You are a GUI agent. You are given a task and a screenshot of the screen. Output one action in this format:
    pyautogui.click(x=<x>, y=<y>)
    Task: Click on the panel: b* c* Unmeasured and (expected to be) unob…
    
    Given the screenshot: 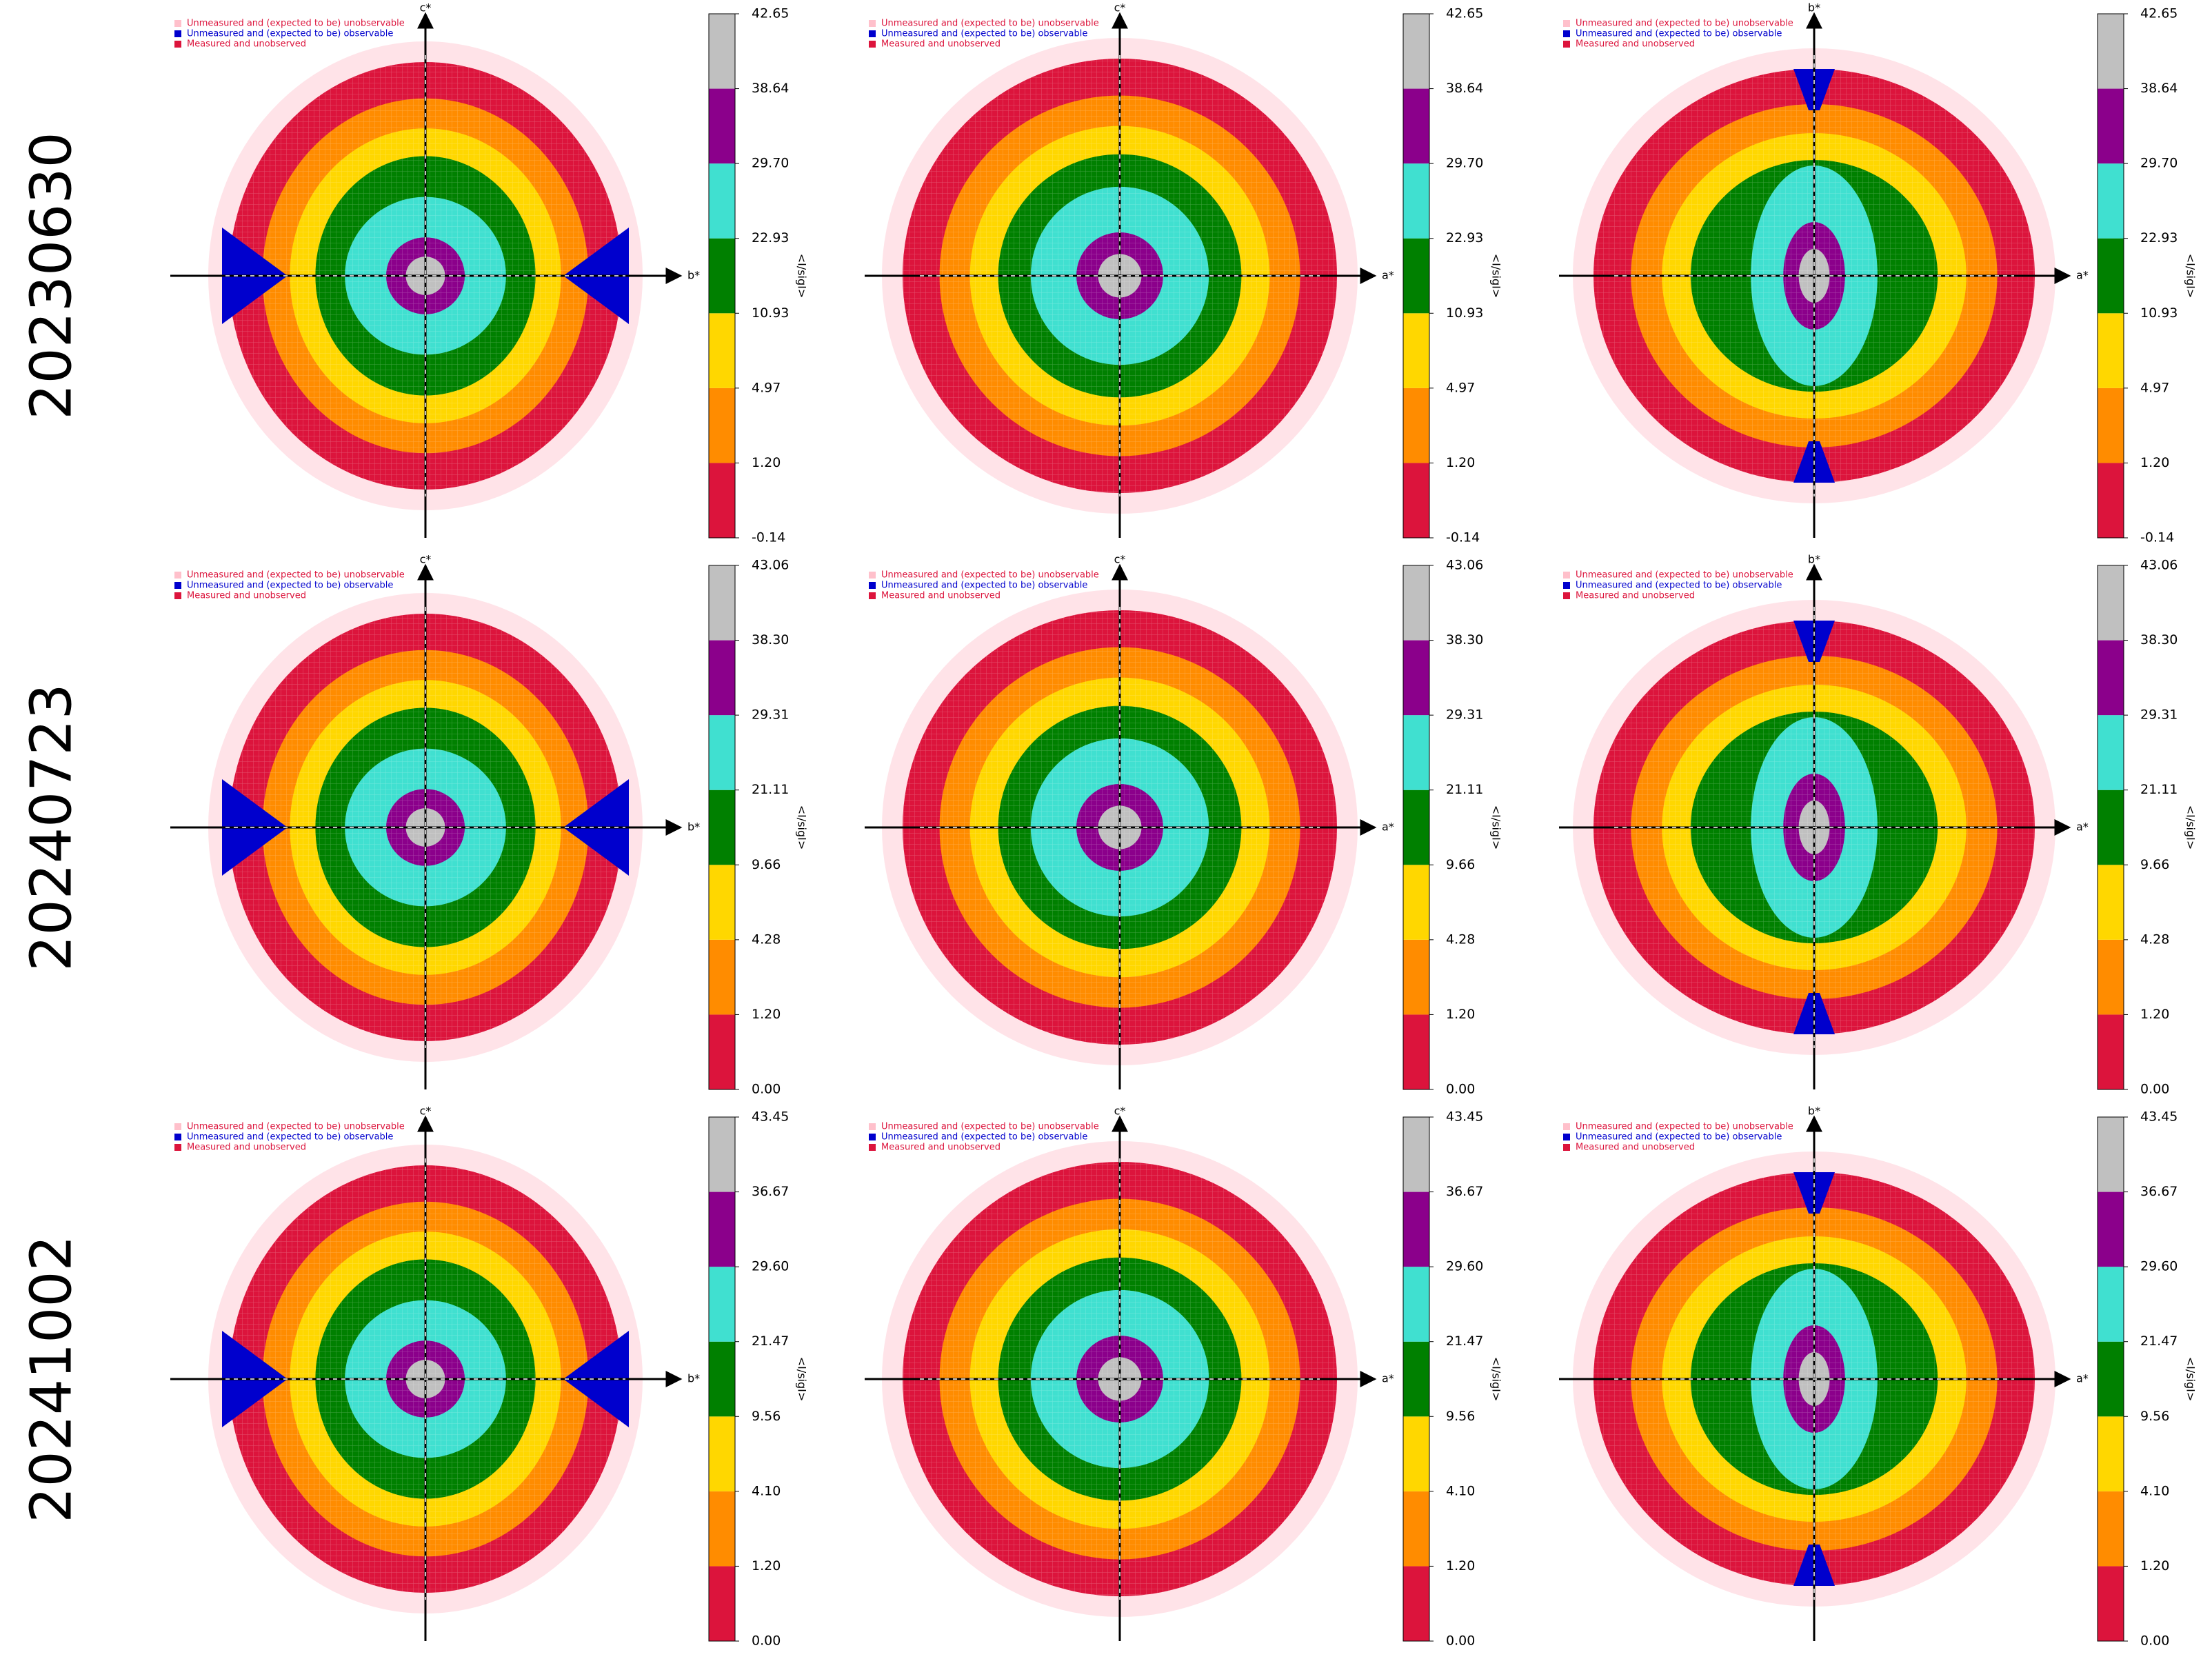 What is the action you would take?
    pyautogui.click(x=489, y=273)
    